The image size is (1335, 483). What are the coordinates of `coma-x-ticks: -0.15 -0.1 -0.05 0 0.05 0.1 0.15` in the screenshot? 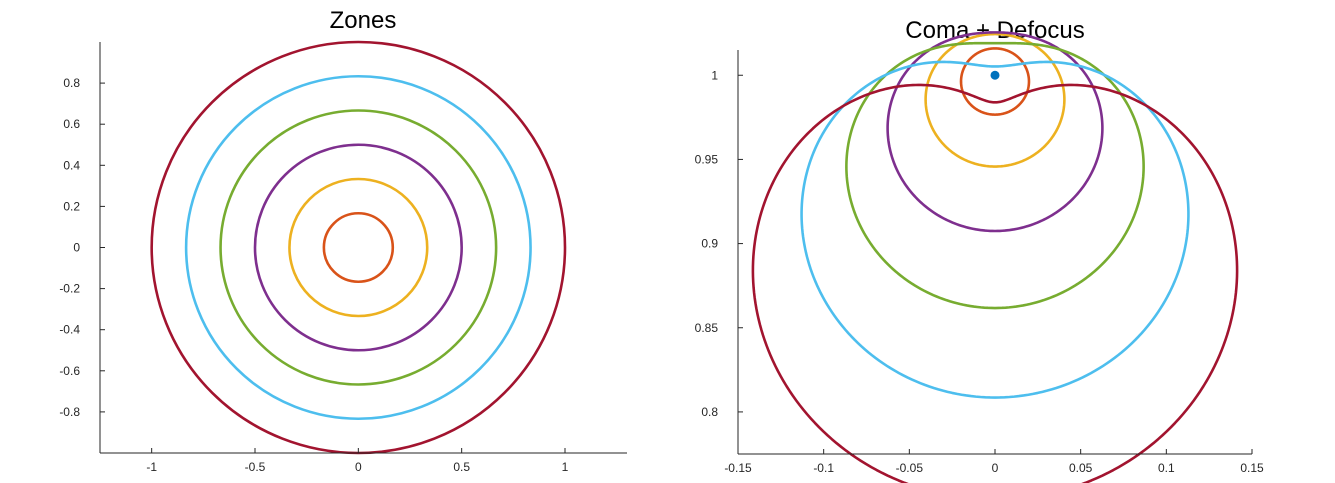 It's located at (994, 462).